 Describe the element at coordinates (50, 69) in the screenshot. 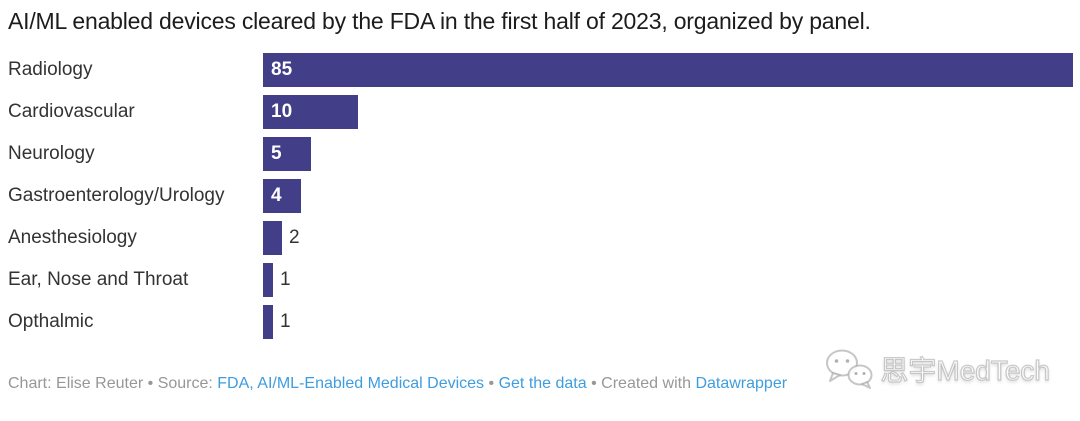

I see `category-label: Radiology` at that location.